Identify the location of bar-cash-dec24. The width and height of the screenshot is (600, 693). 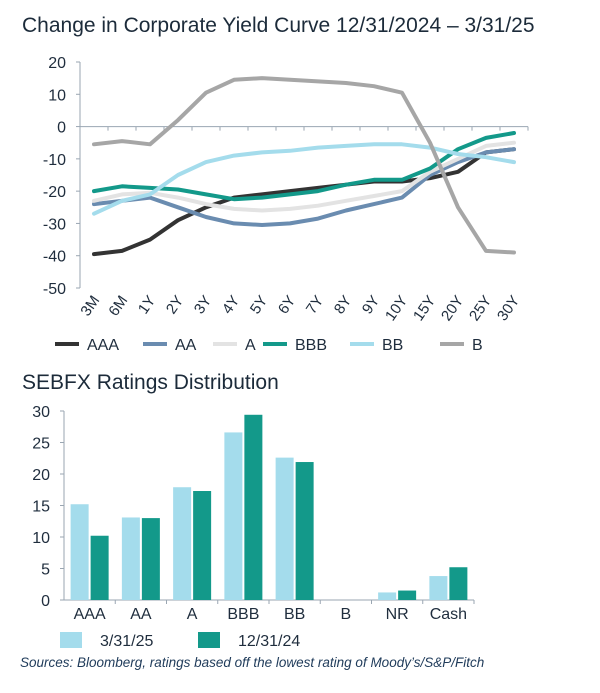
(458, 583).